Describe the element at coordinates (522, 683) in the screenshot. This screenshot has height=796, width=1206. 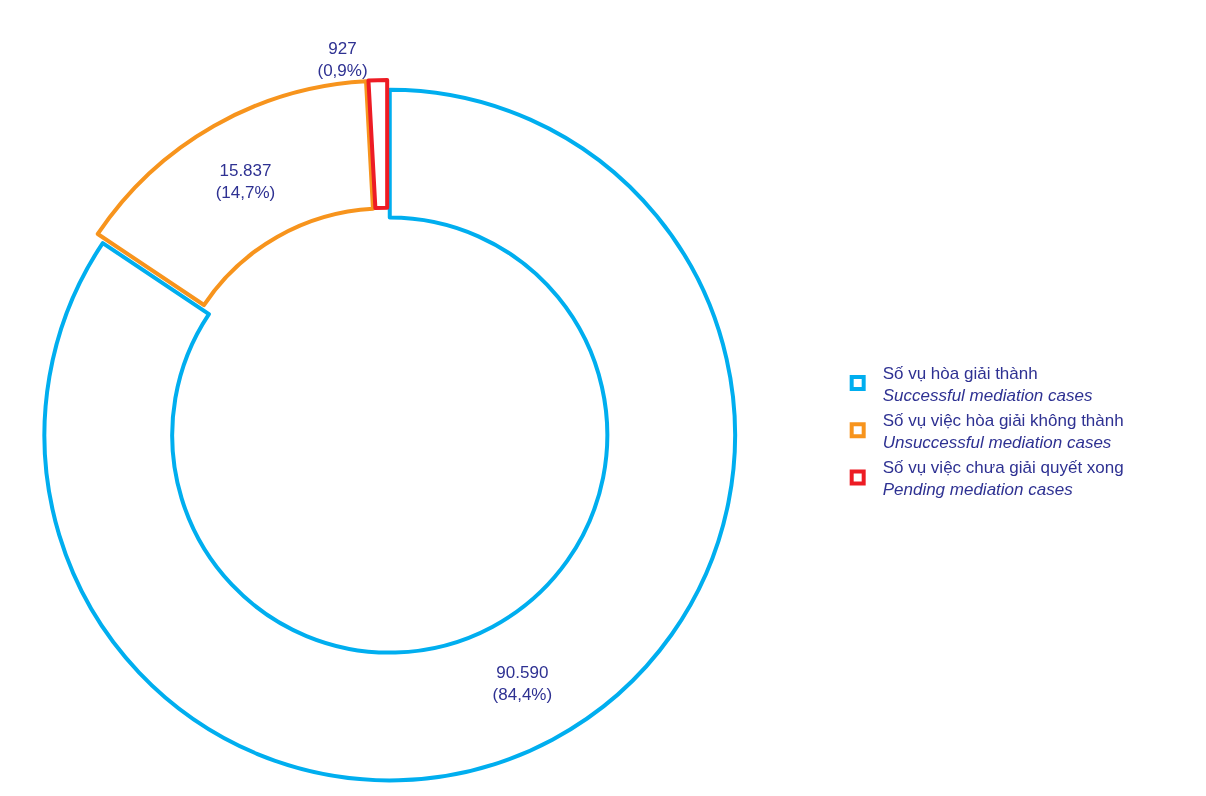
I see `data-label: 90.590 (84,4%)` at that location.